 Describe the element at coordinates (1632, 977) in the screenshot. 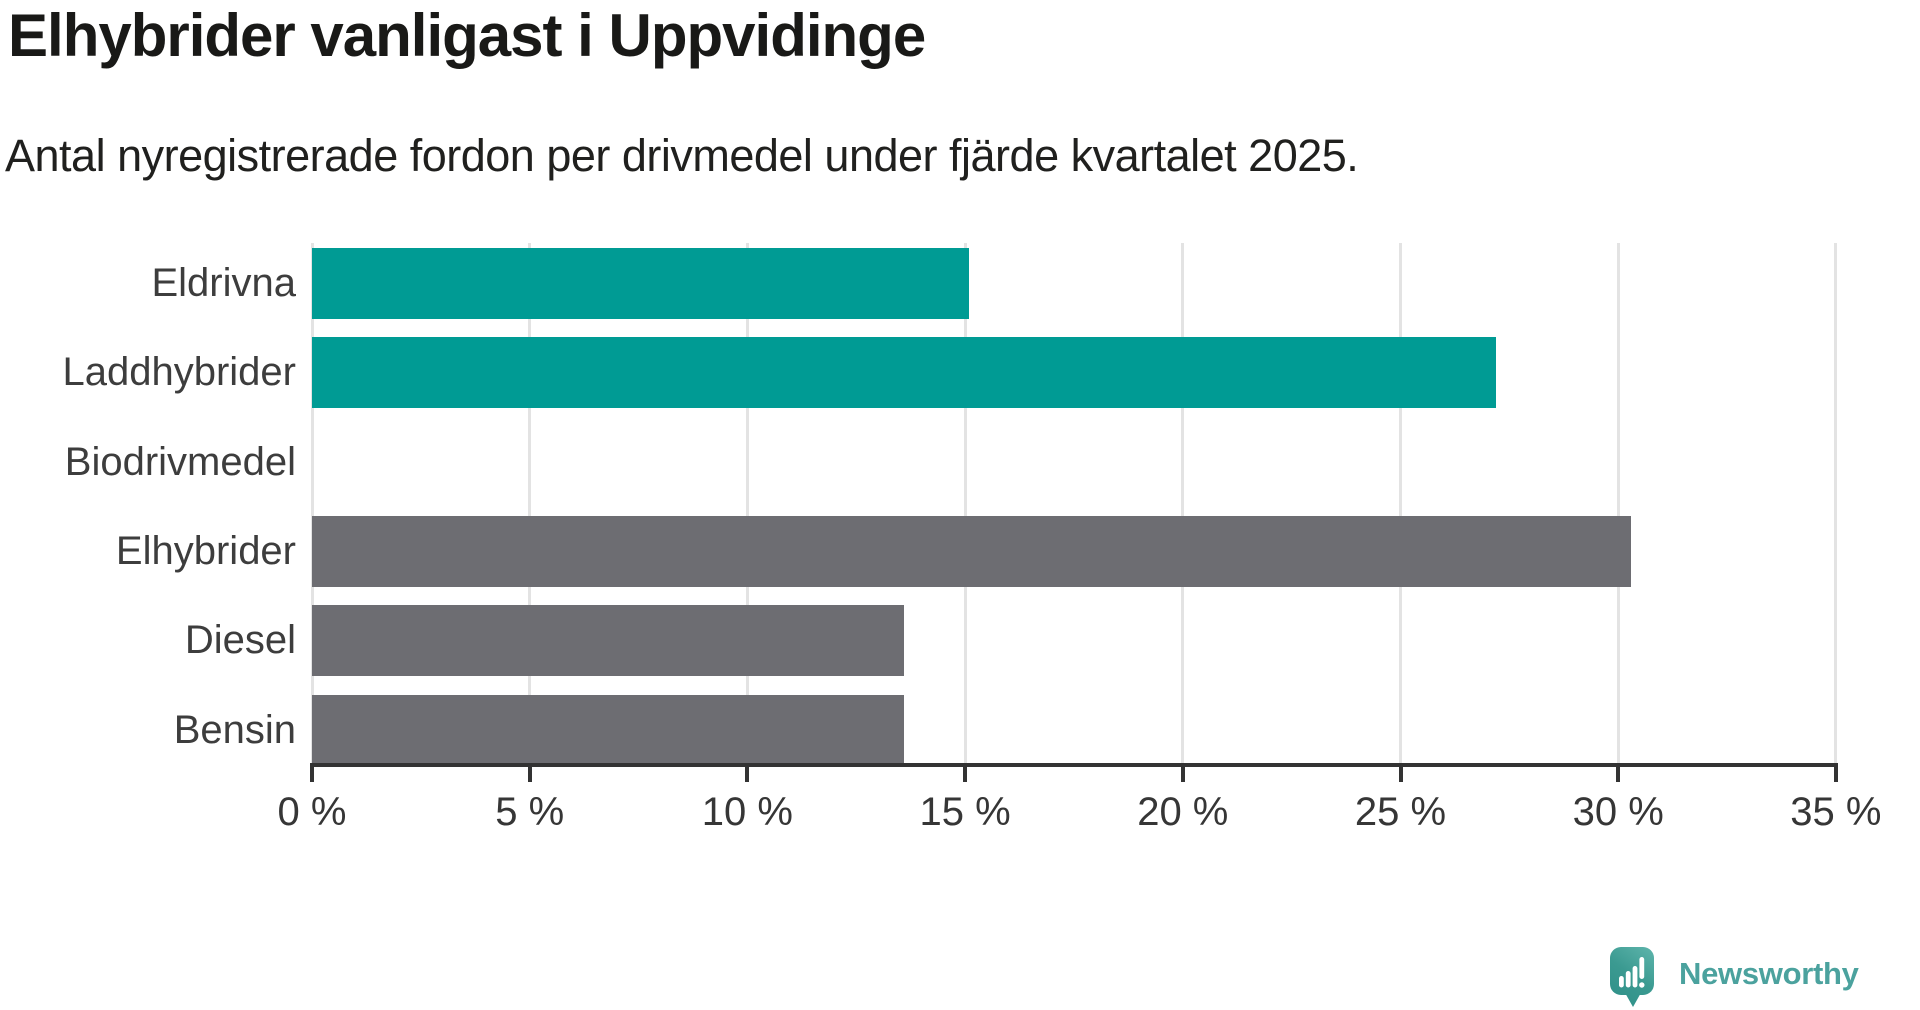

I see `newsworthy-logo-icon` at that location.